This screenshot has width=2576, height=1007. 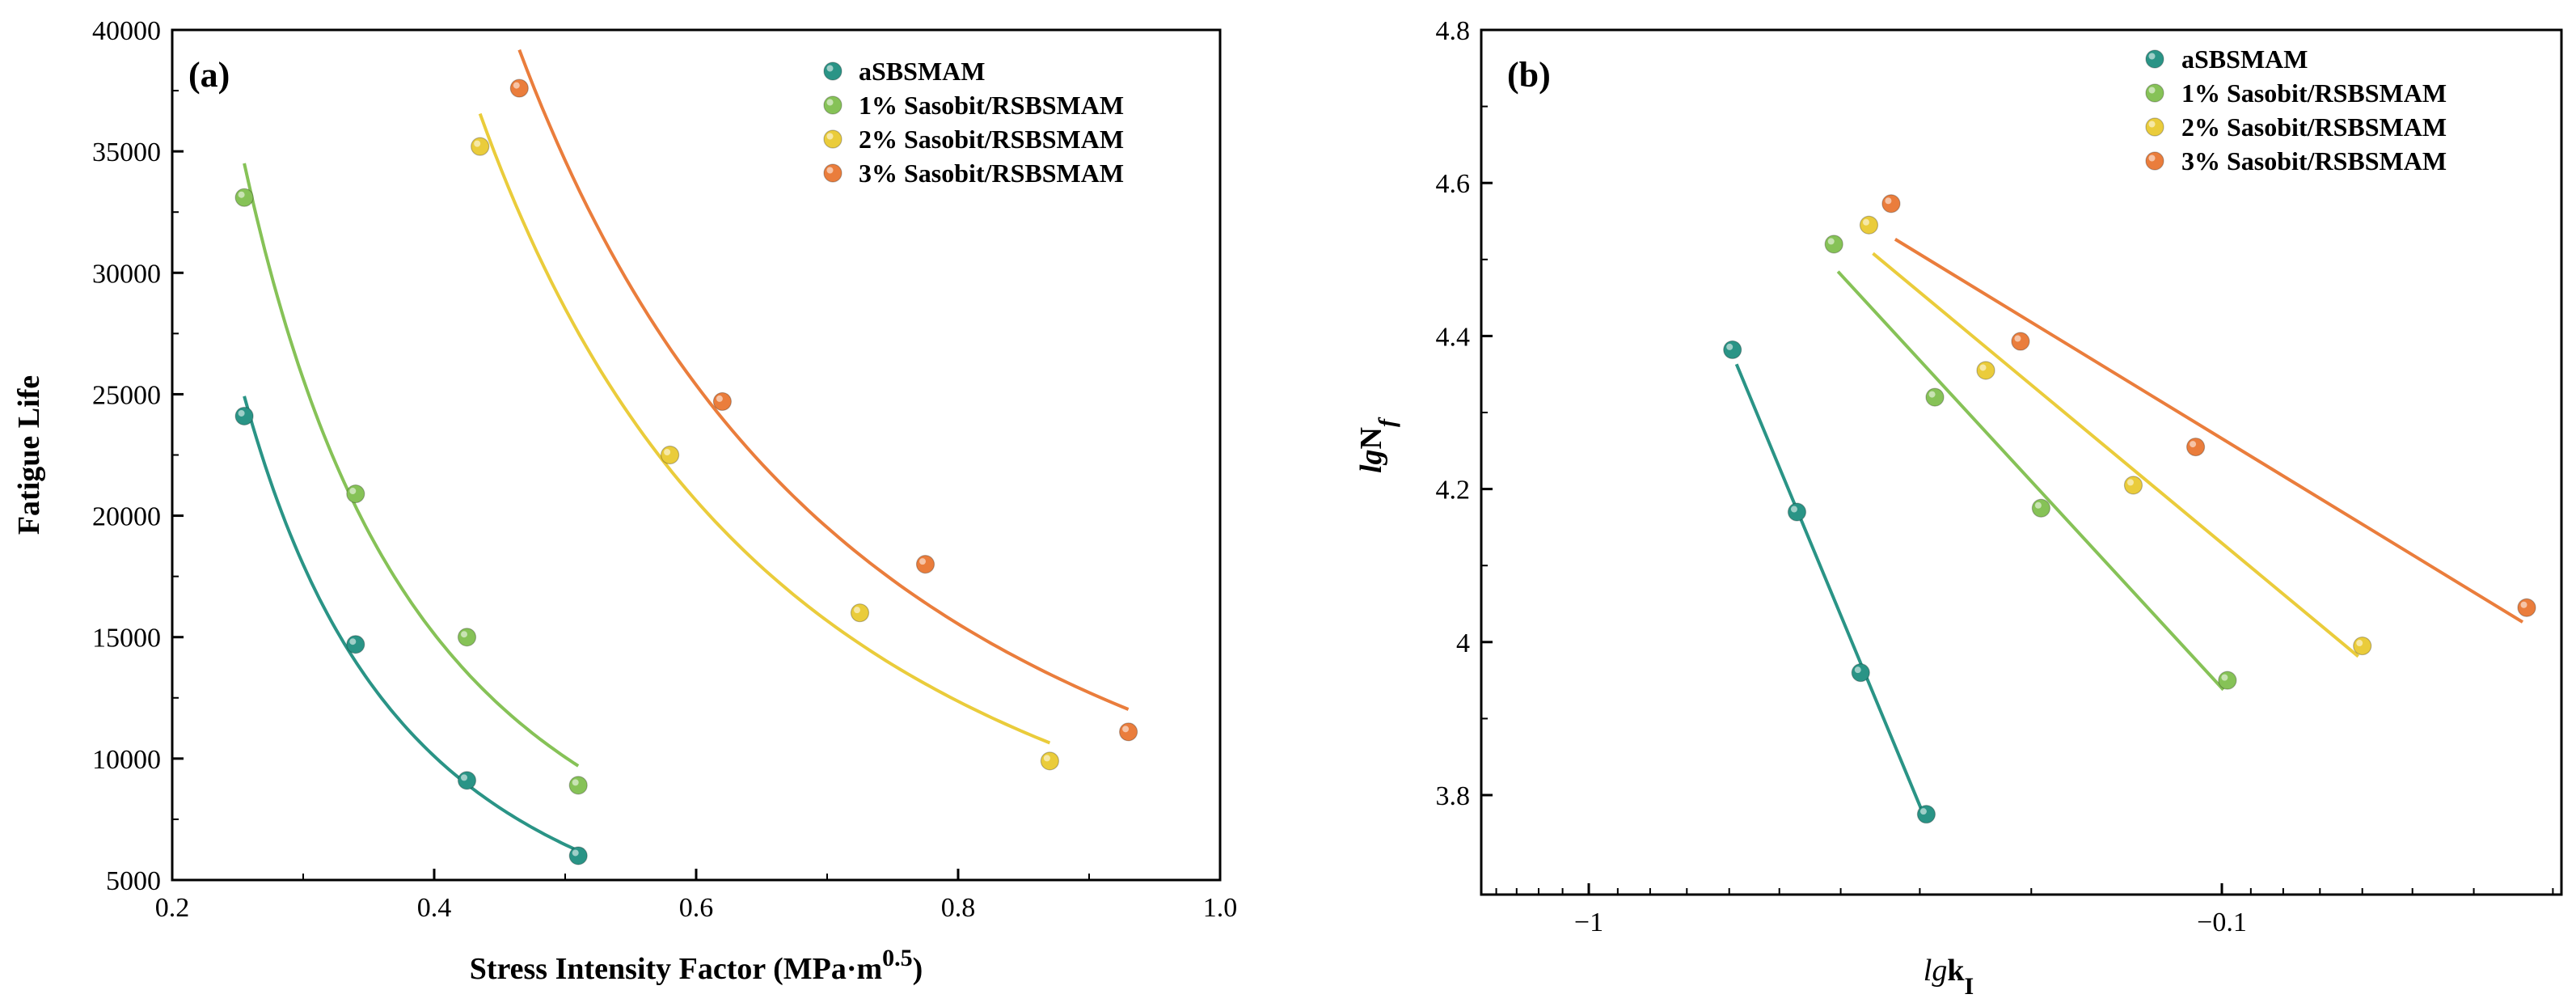 I want to click on x-tick-label: 0.2, so click(x=172, y=908).